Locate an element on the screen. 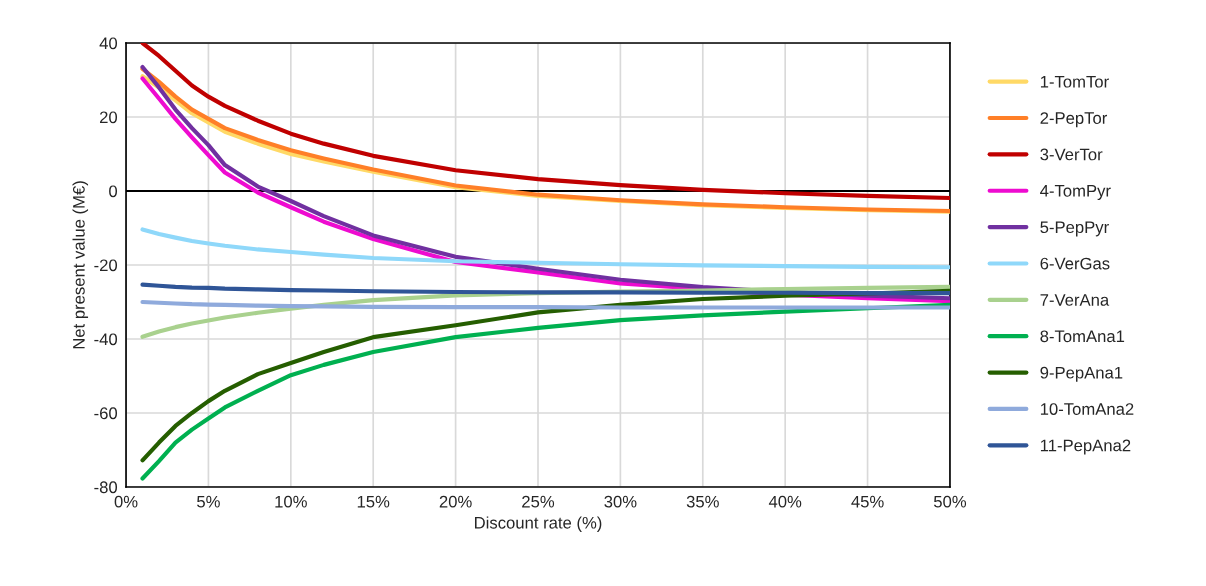 The image size is (1206, 586). y-tick-label: -60 is located at coordinates (106, 413).